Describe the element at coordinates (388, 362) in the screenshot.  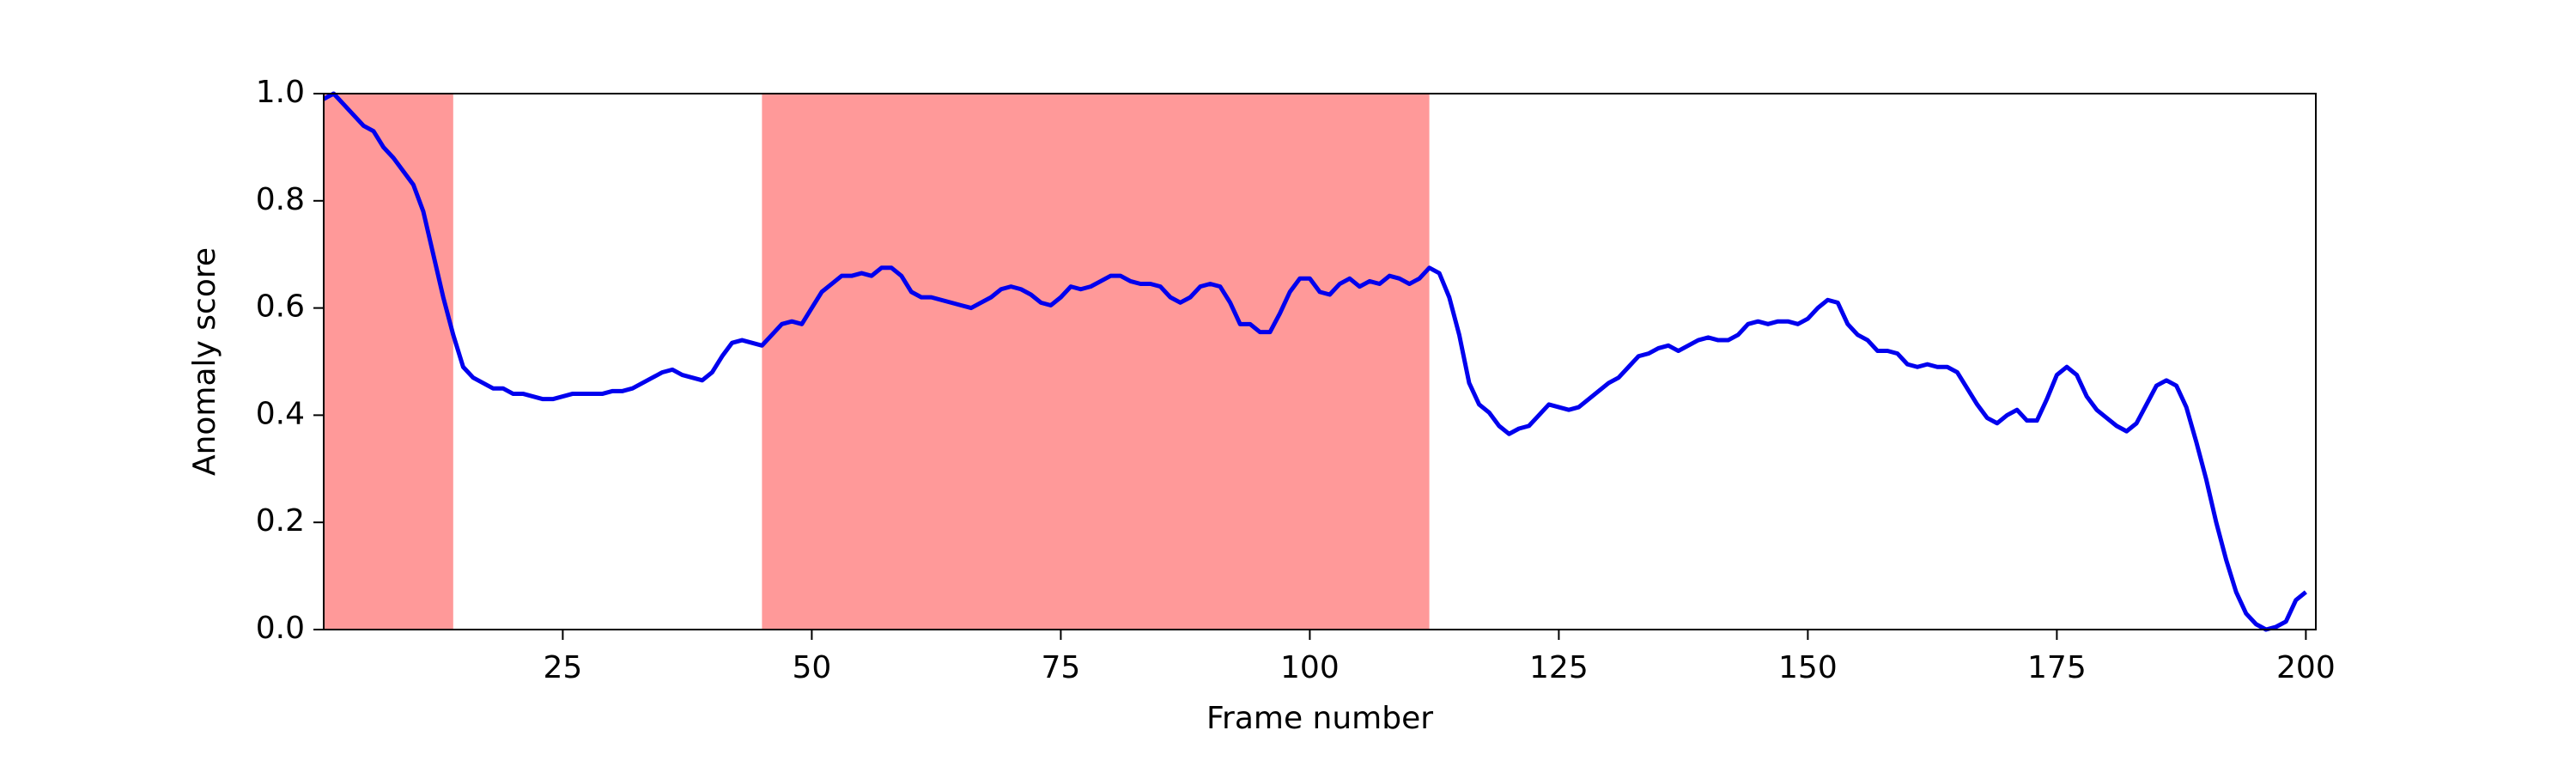
I see `highlight-region` at that location.